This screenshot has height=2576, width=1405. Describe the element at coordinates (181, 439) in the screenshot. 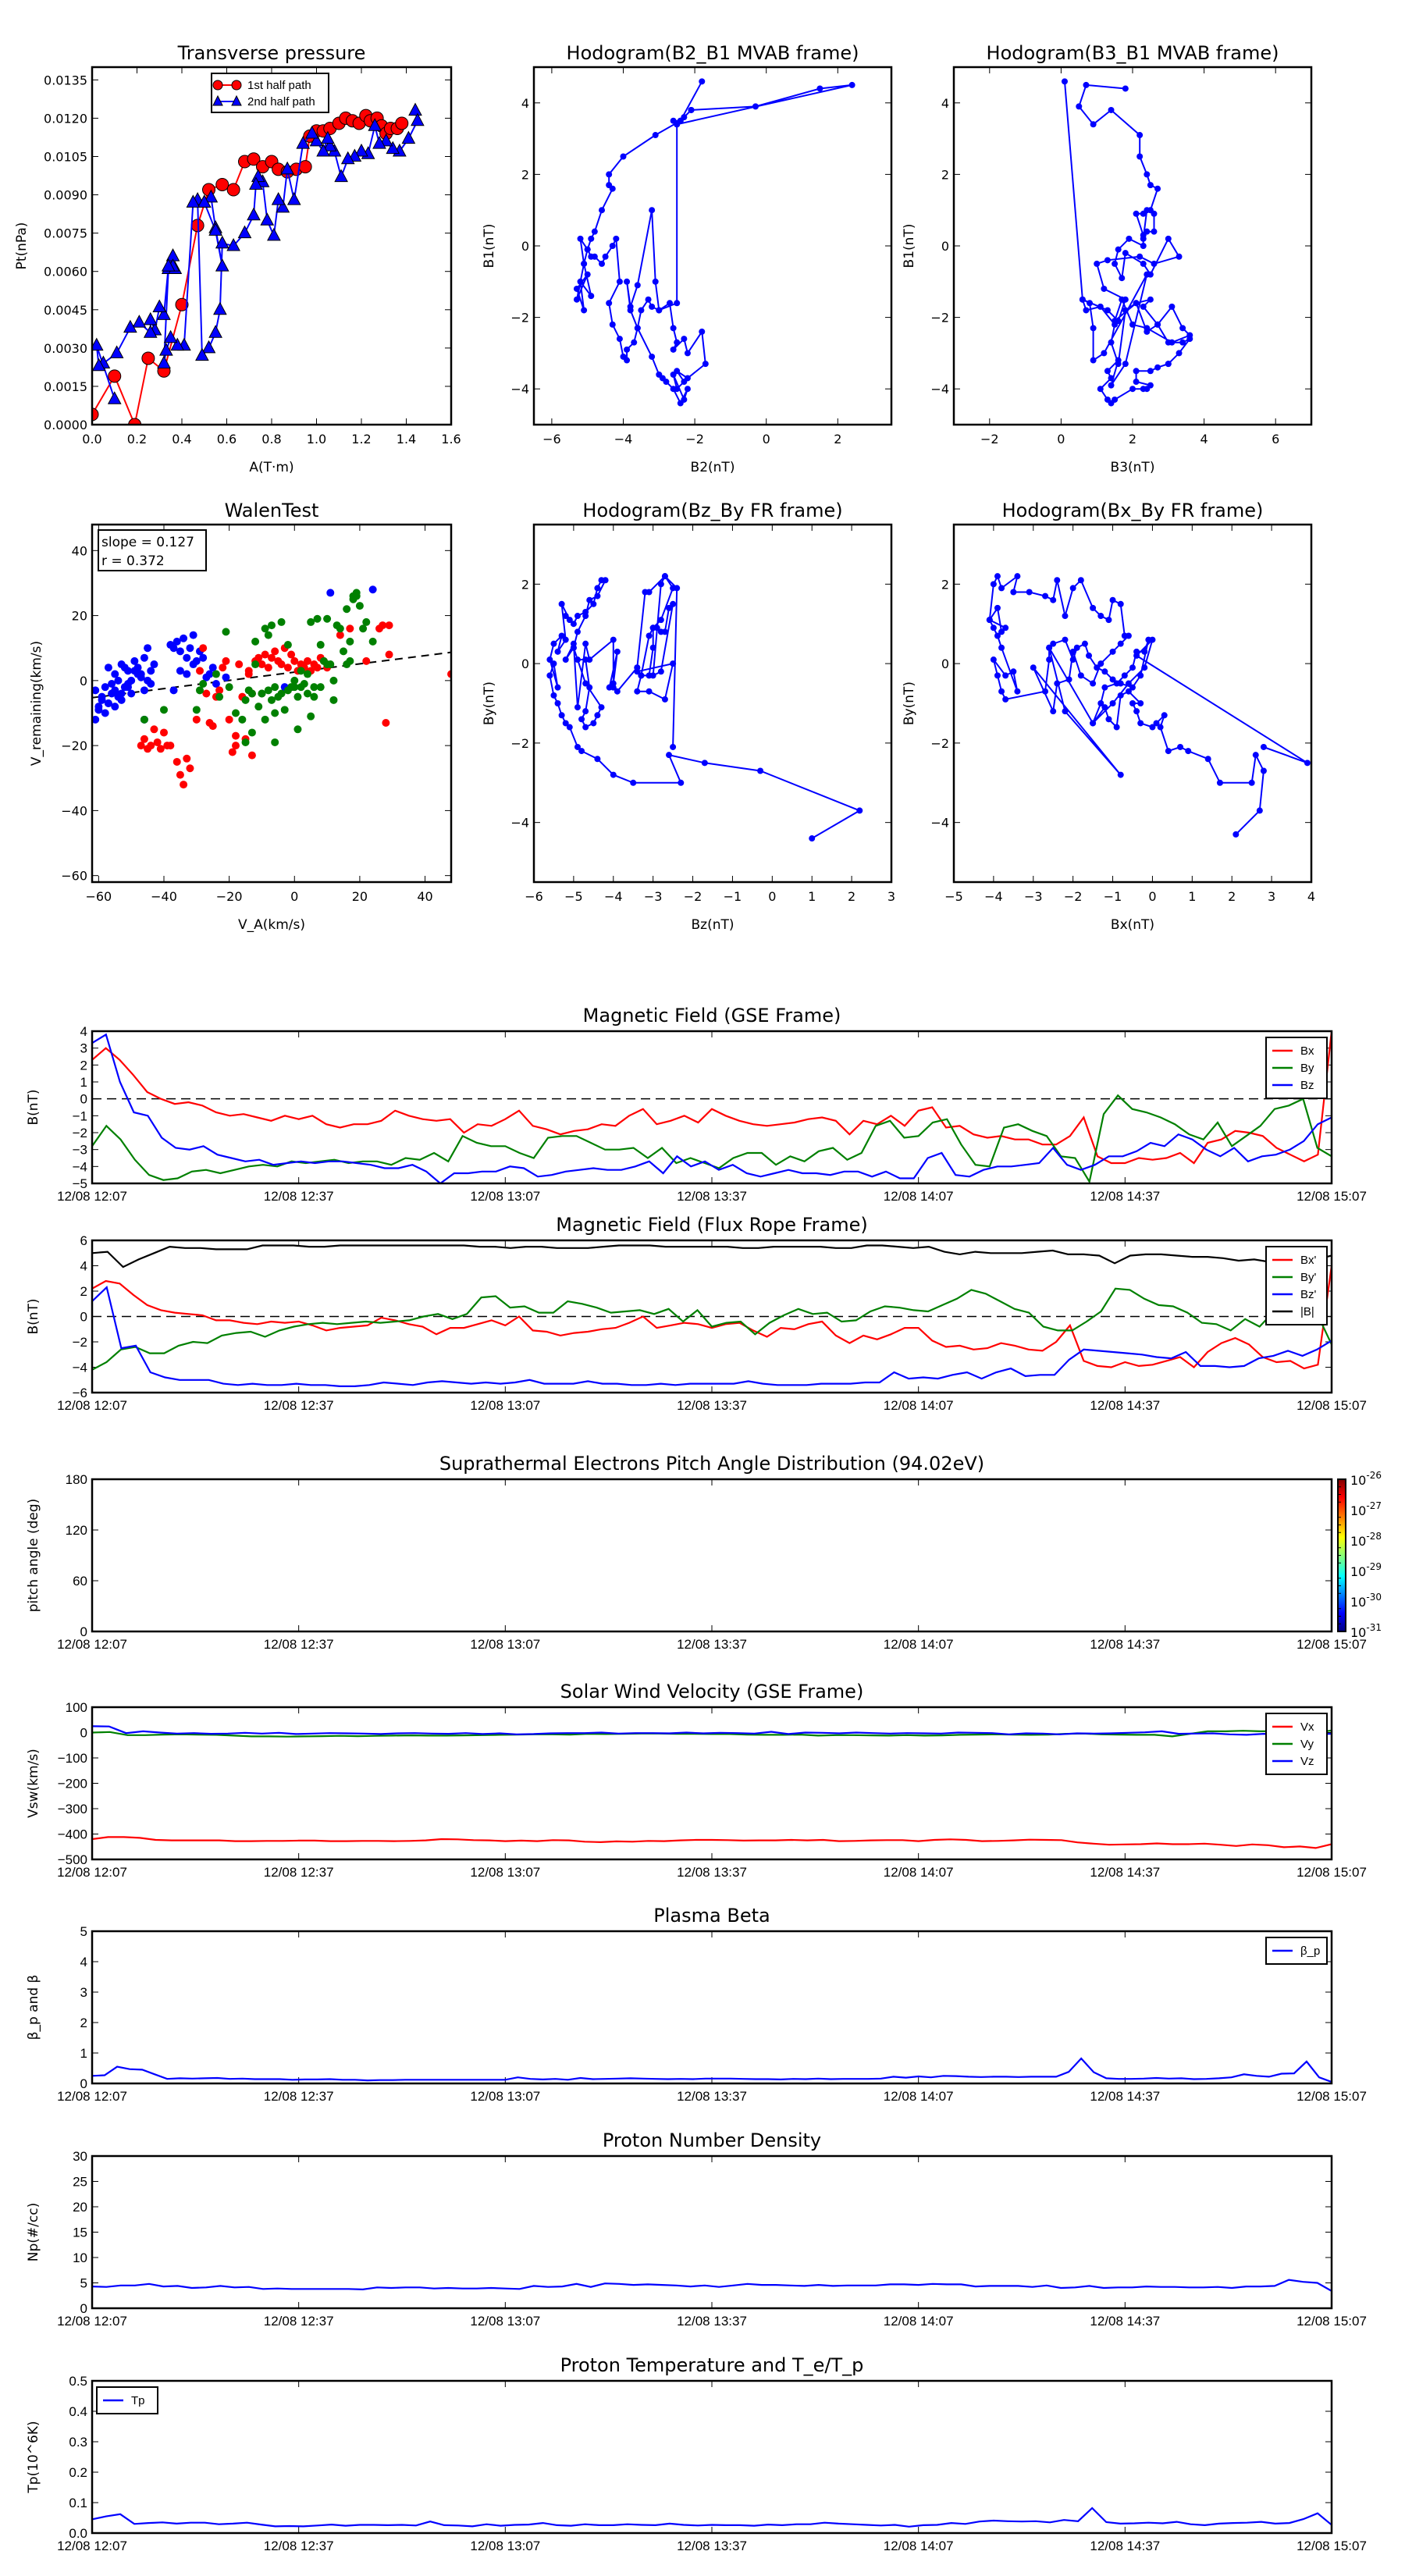

I see `x-tick-label: 0.4` at that location.